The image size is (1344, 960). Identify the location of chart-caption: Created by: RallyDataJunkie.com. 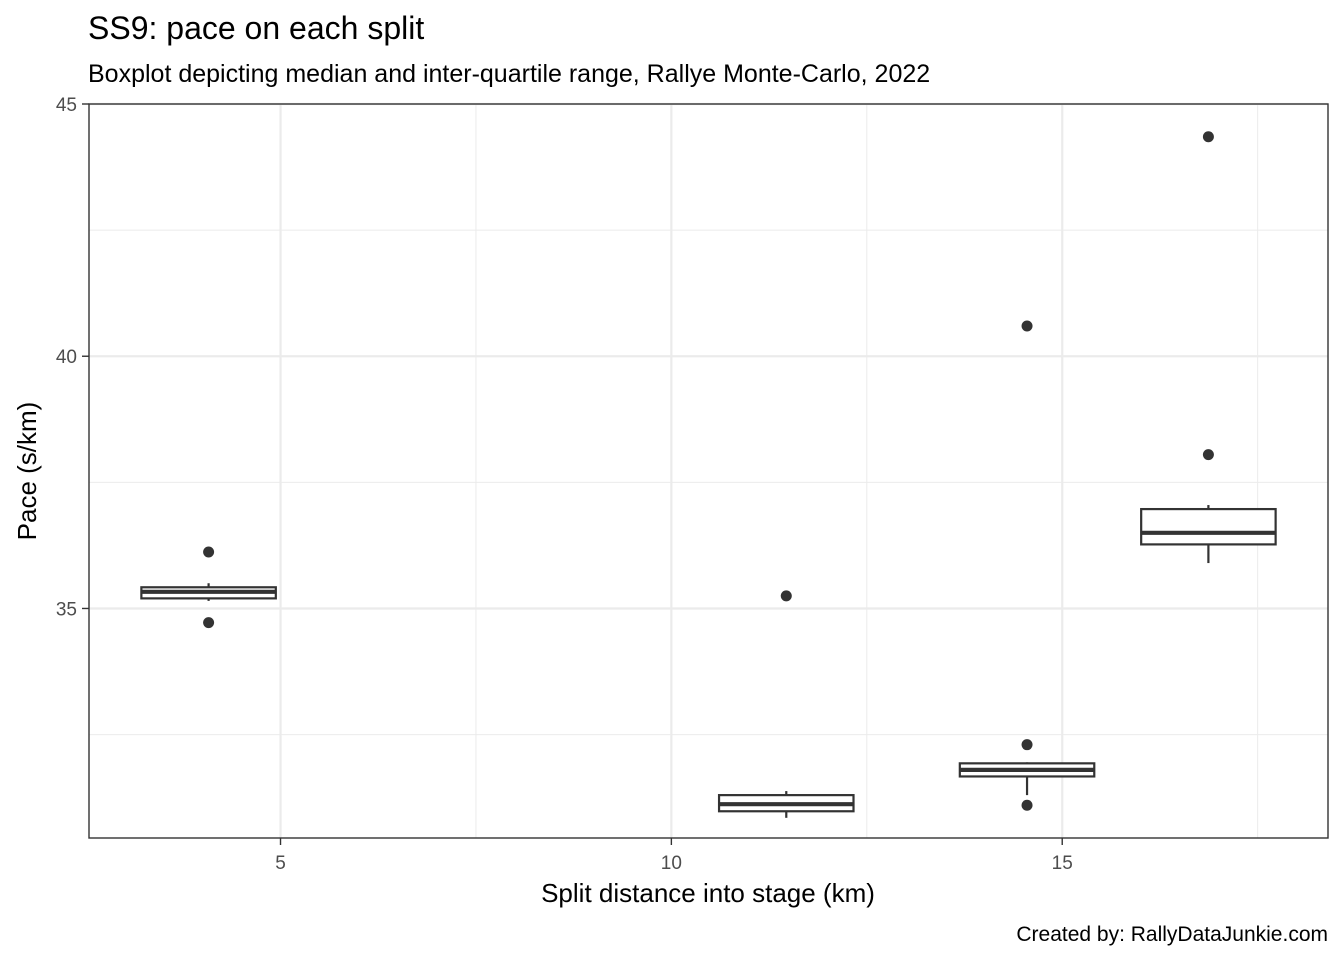
(1172, 934).